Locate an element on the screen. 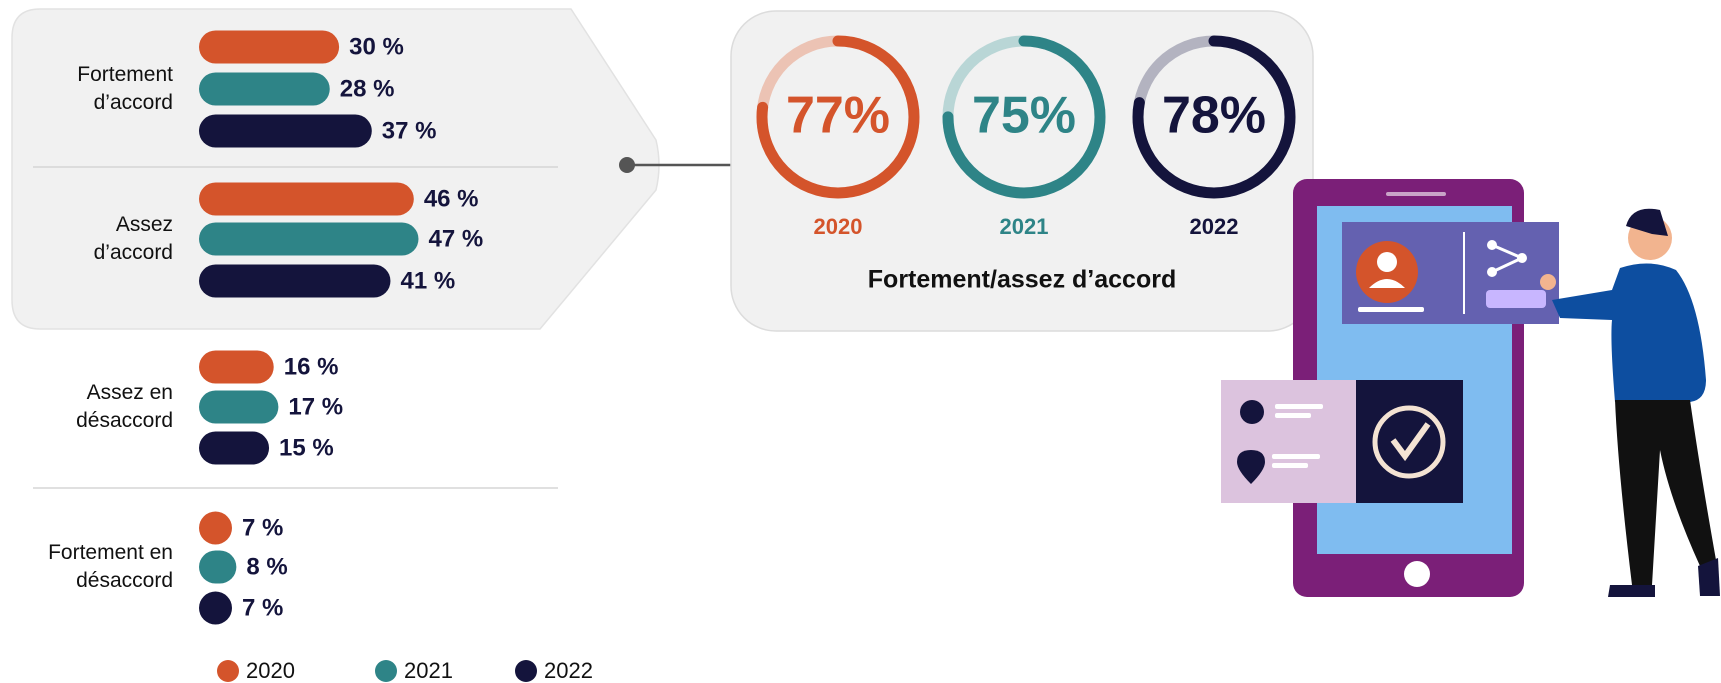 The height and width of the screenshot is (683, 1721). pin-icon is located at coordinates (1251, 467).